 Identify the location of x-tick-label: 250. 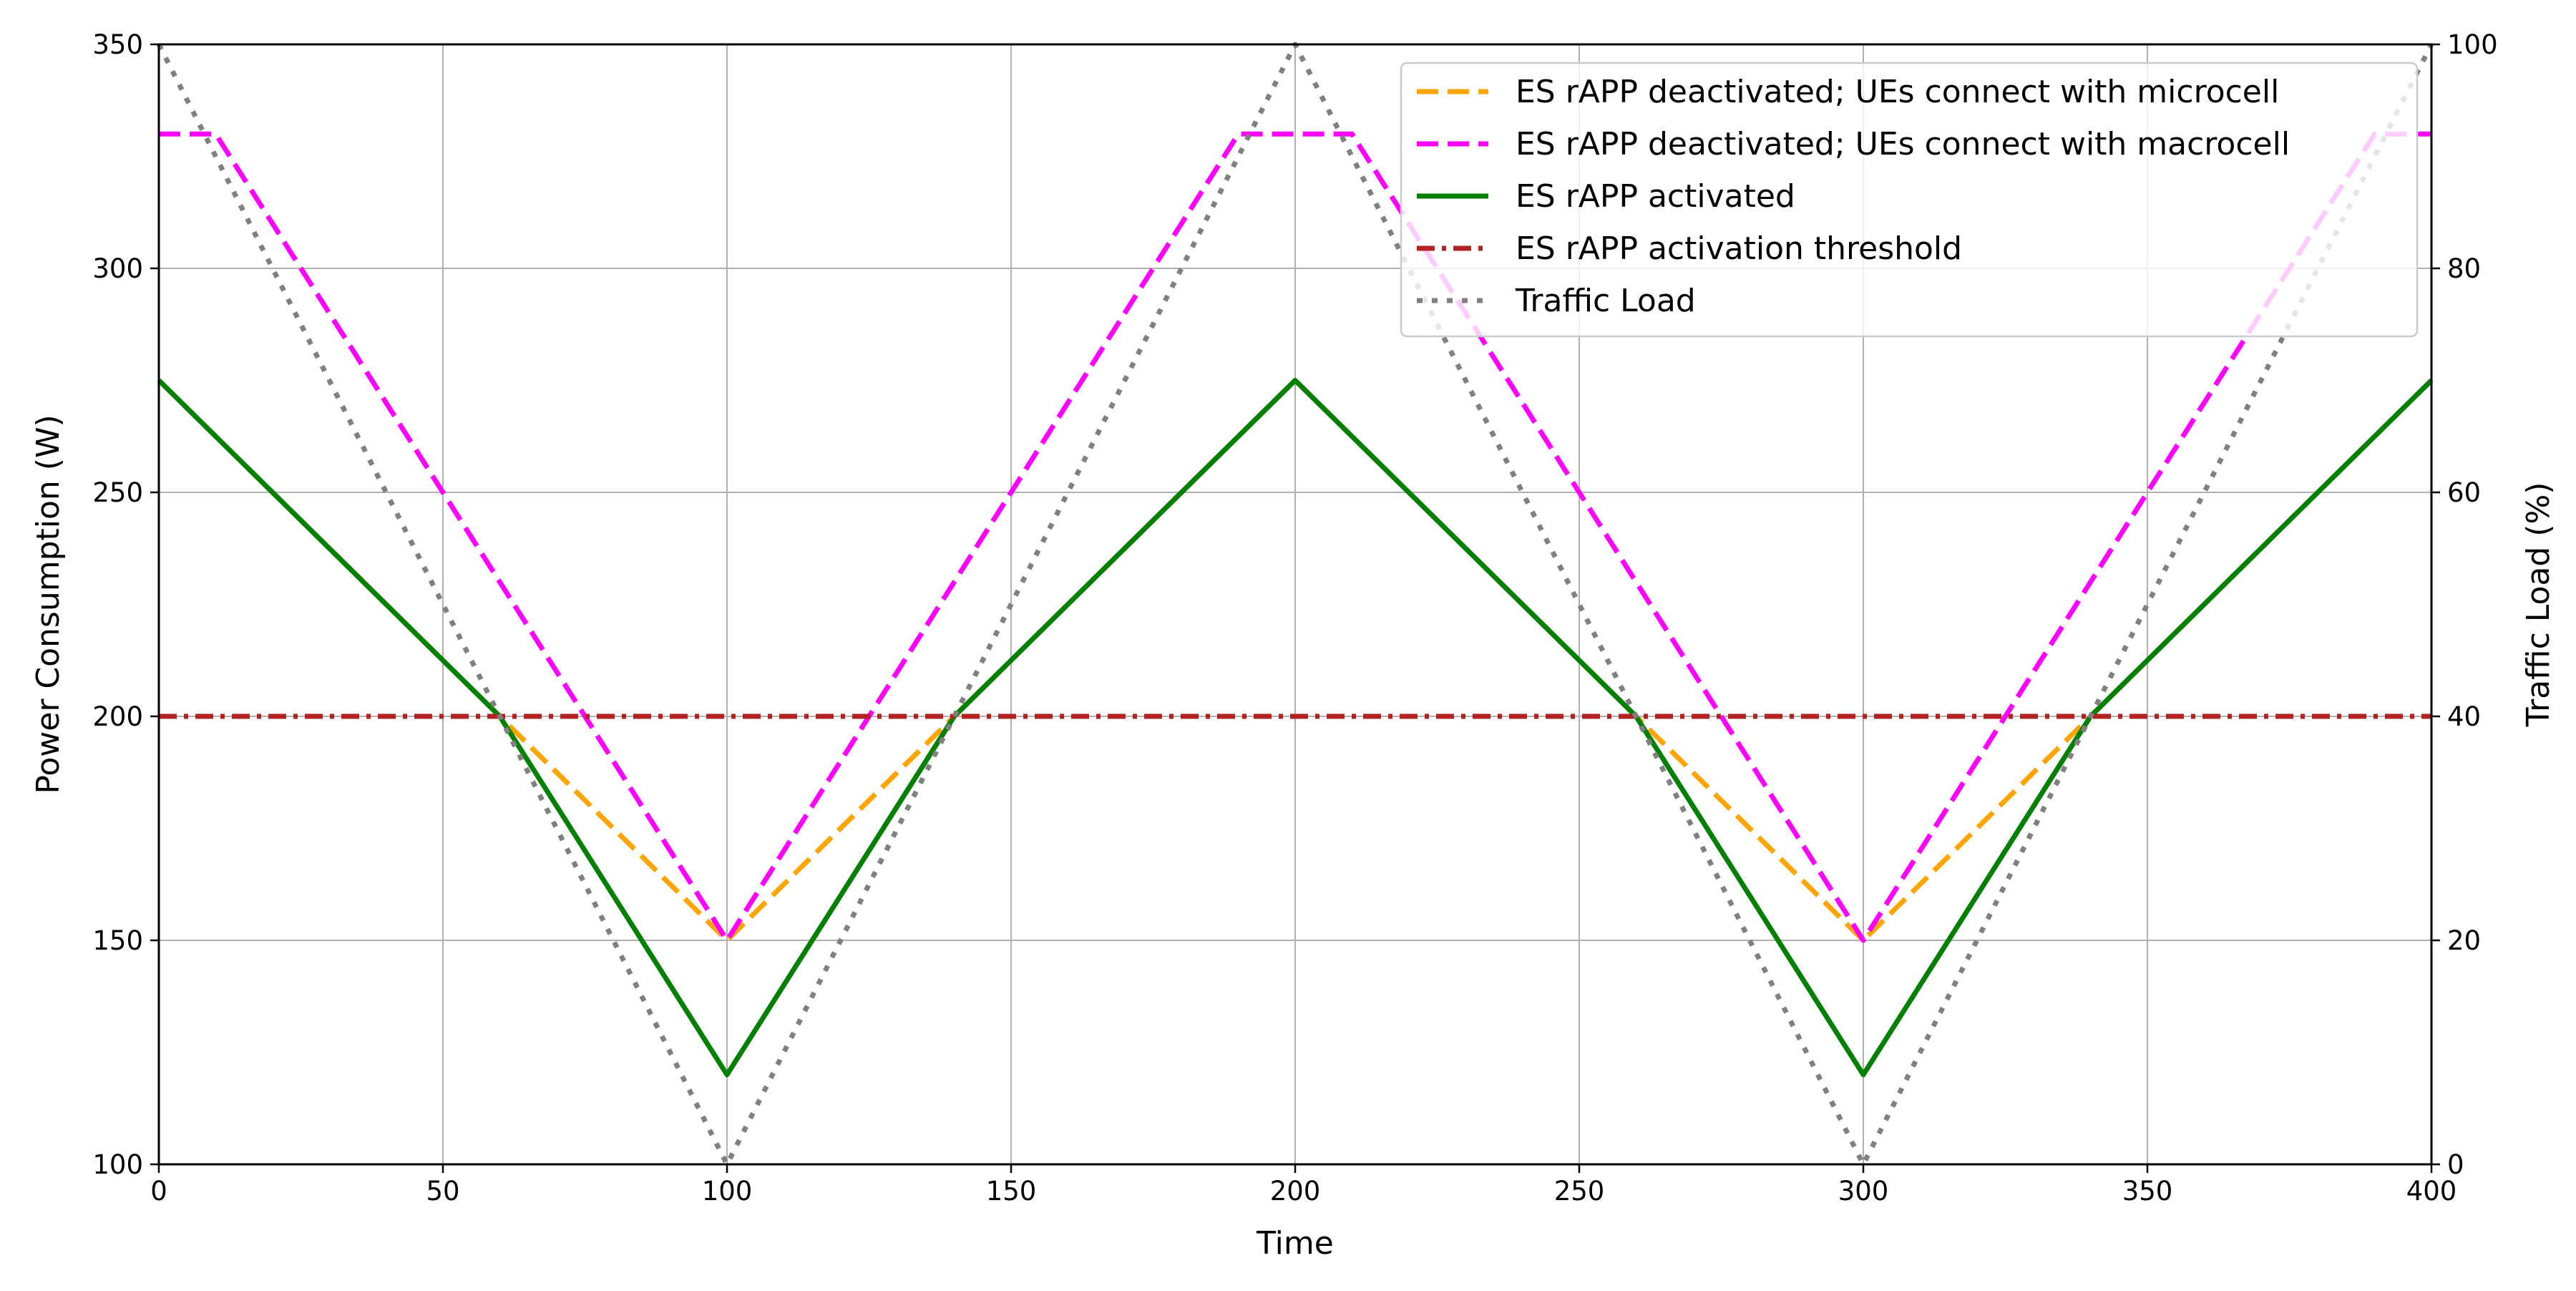
(1579, 1191).